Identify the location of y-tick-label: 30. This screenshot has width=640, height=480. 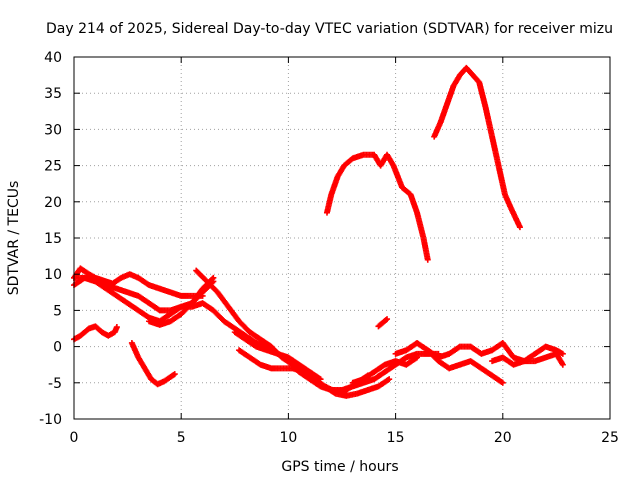
(53, 130).